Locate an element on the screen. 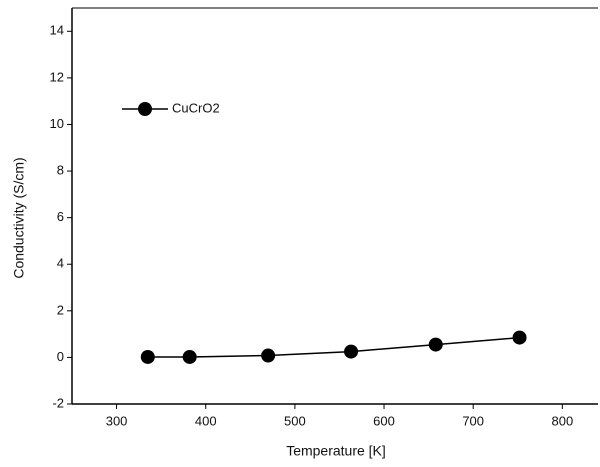 Image resolution: width=600 pixels, height=467 pixels. x-tick-label: 700 is located at coordinates (473, 420).